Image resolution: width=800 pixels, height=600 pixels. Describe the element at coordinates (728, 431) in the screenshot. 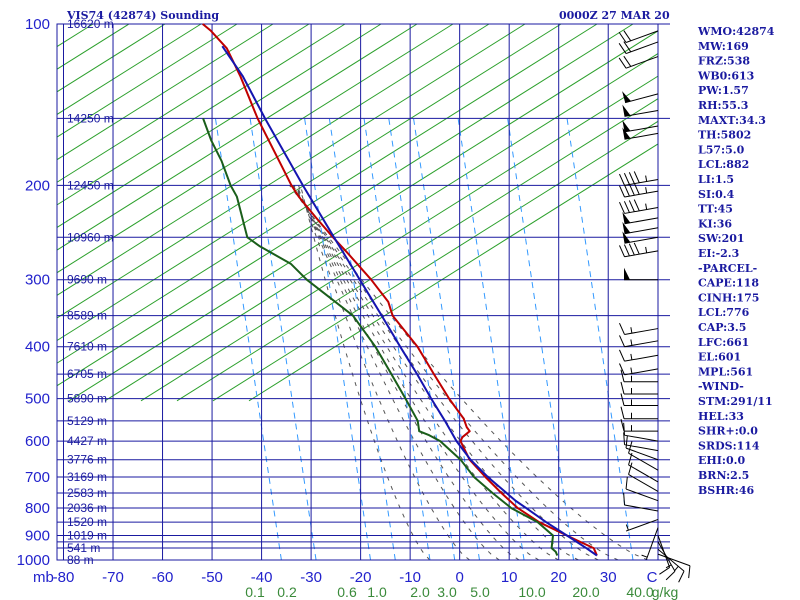

I see `index-value: SHR+:0.0` at that location.